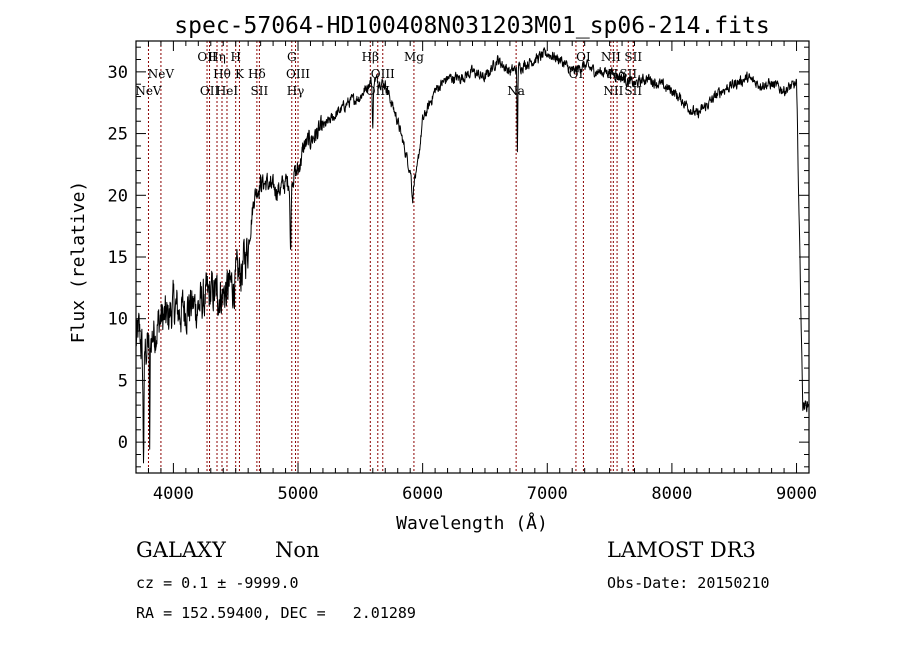  What do you see at coordinates (118, 320) in the screenshot?
I see `y-tick-label: 10` at bounding box center [118, 320].